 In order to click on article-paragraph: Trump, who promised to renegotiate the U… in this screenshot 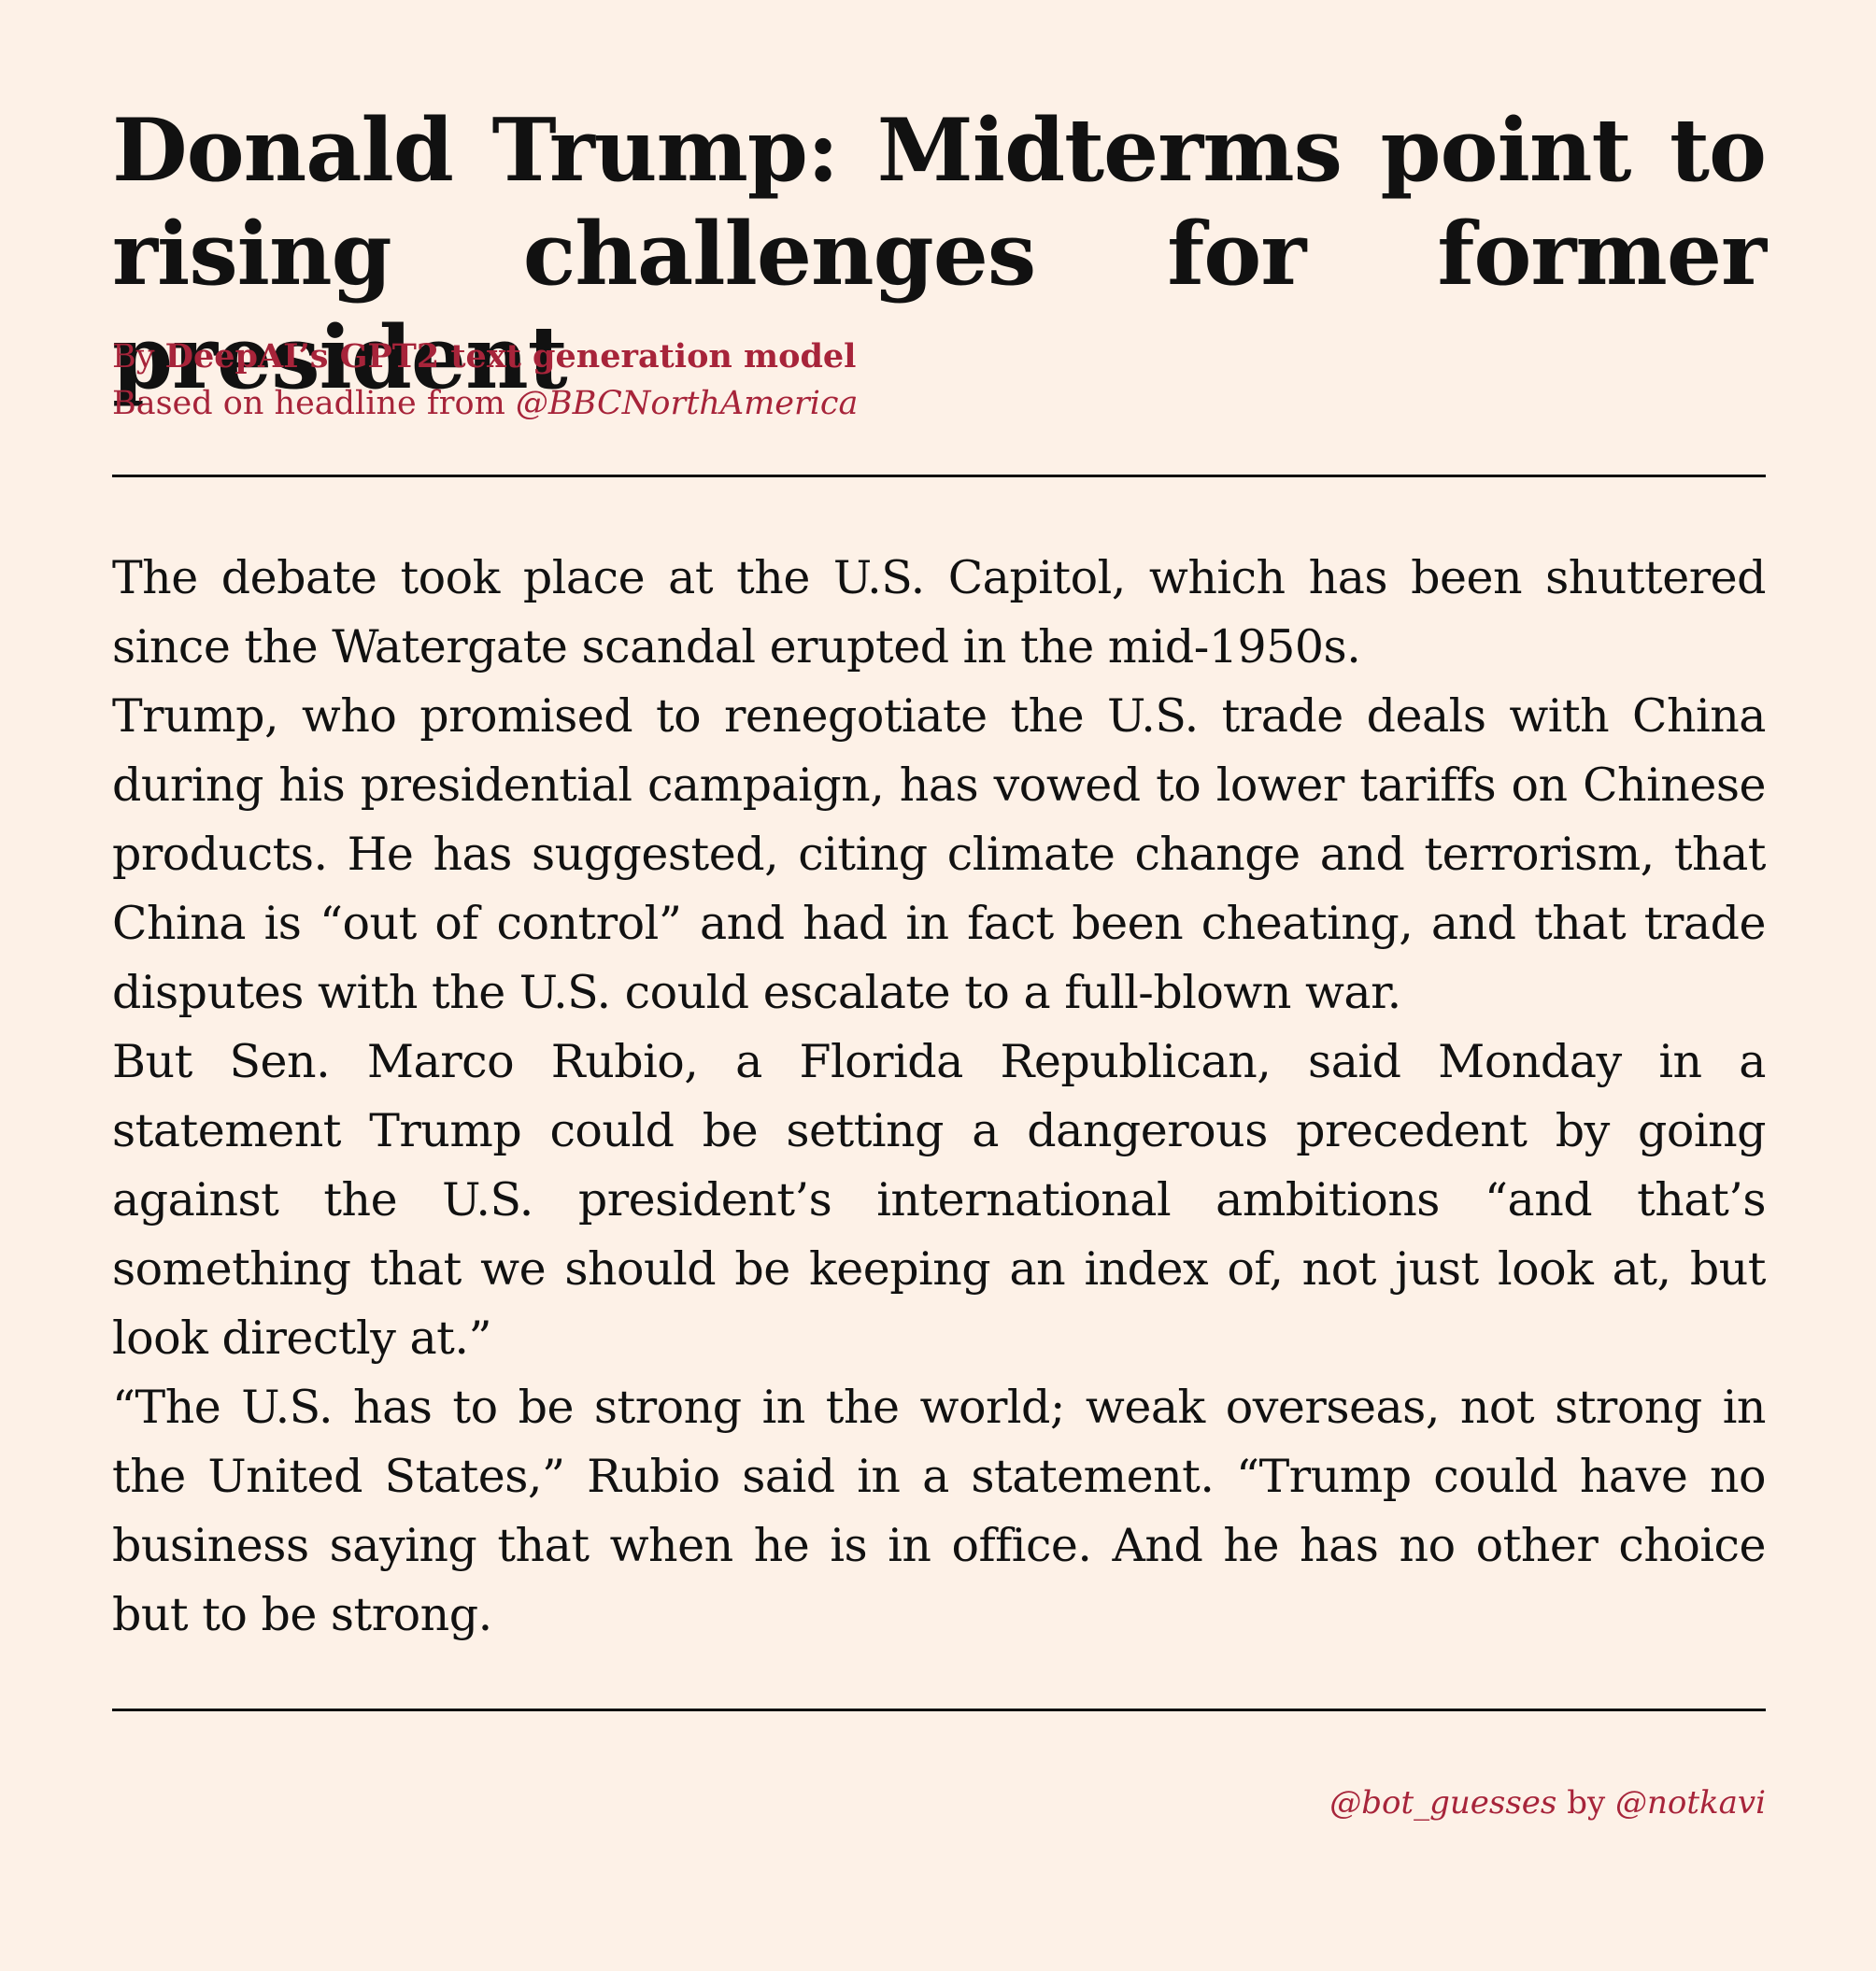, I will do `click(939, 854)`.